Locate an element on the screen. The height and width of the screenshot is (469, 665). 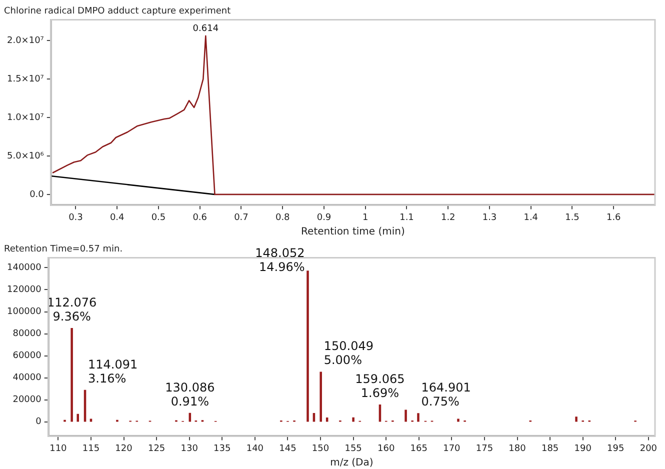
x-tick-label: 190 is located at coordinates (583, 449).